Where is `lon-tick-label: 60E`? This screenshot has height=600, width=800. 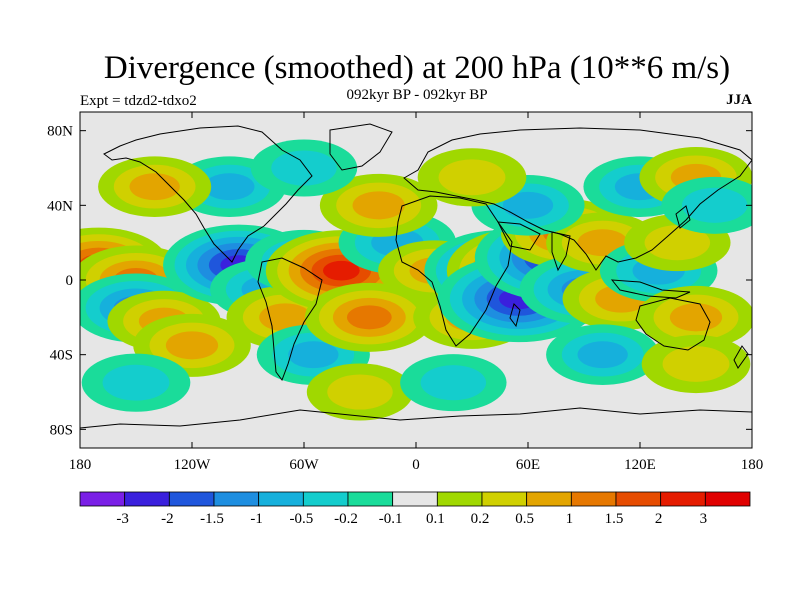 lon-tick-label: 60E is located at coordinates (528, 465).